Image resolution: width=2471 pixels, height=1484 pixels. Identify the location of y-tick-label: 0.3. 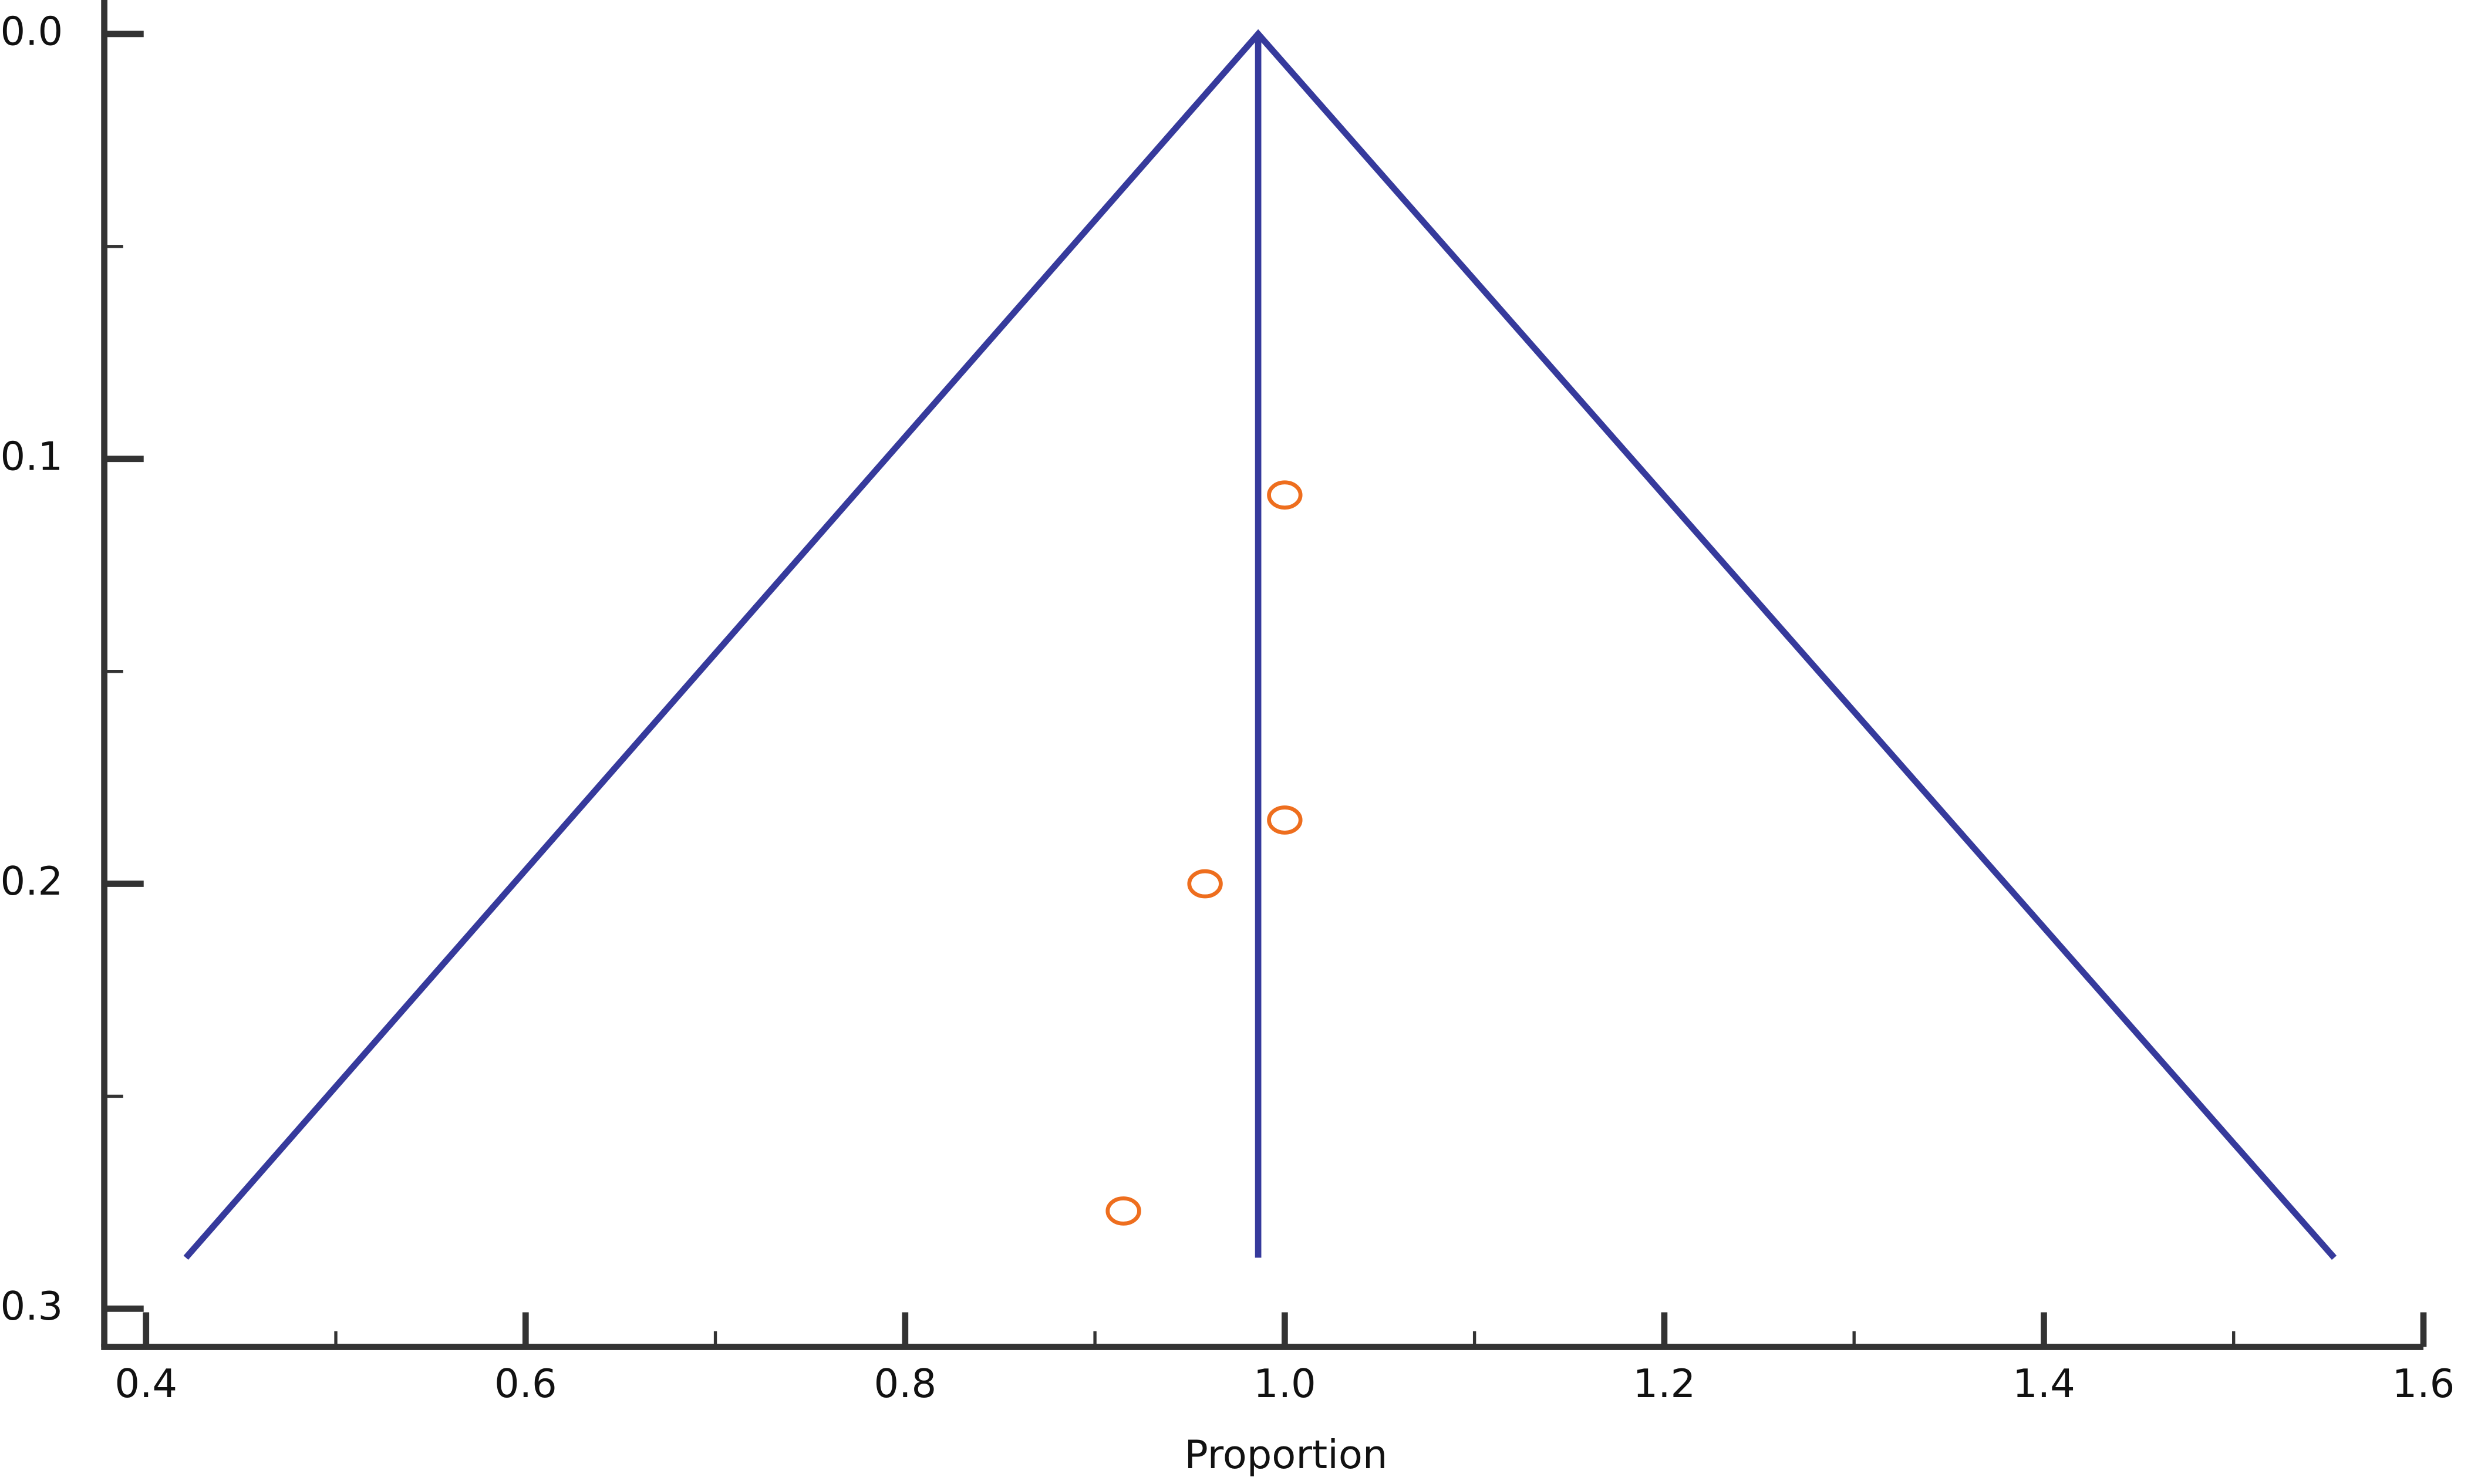
(32, 1306).